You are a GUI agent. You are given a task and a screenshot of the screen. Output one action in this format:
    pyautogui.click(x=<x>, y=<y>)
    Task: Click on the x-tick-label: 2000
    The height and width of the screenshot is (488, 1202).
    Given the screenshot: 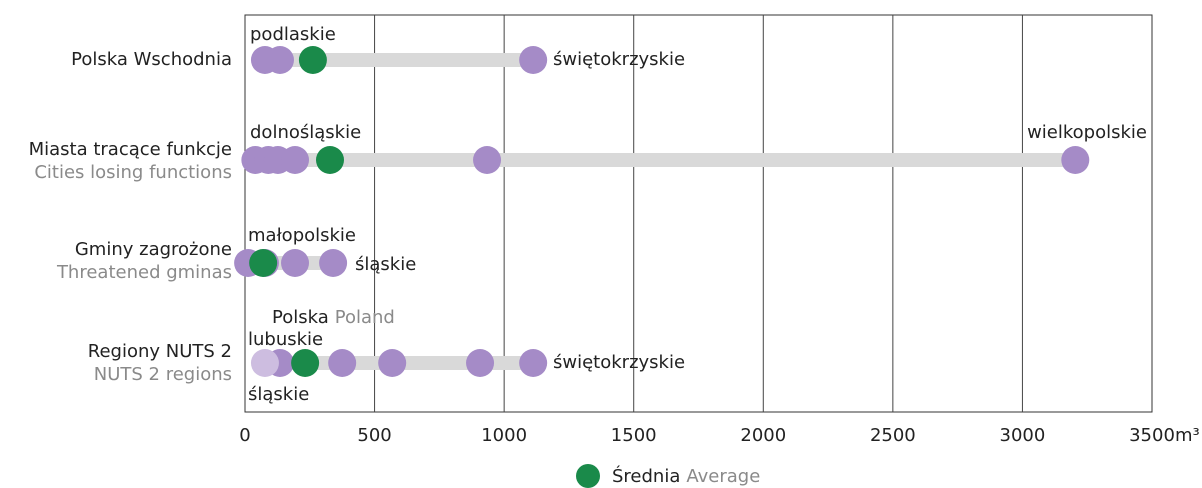 What is the action you would take?
    pyautogui.click(x=763, y=435)
    